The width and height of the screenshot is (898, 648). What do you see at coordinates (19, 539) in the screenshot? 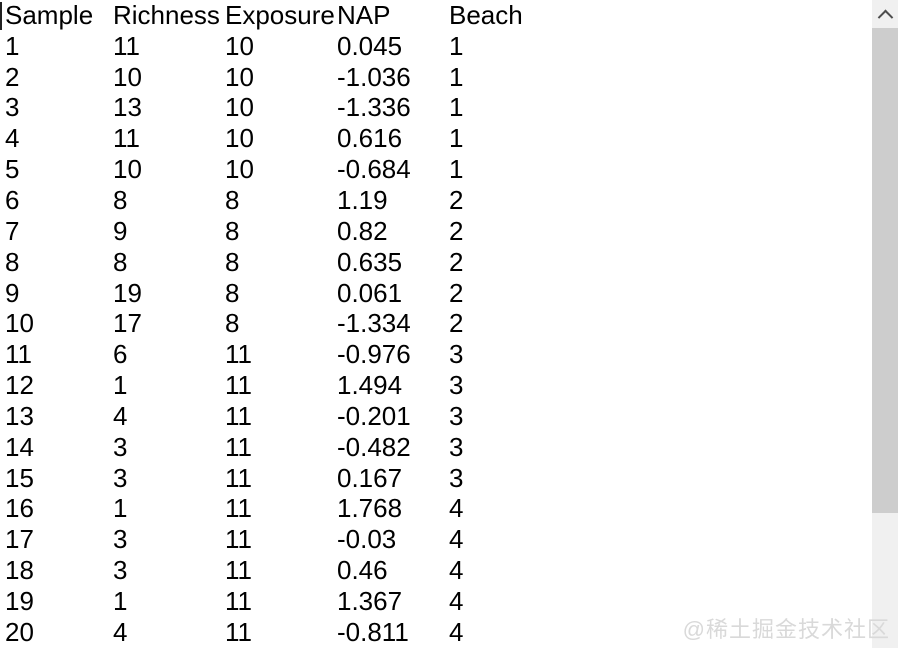
I see `cell-sample: 17` at bounding box center [19, 539].